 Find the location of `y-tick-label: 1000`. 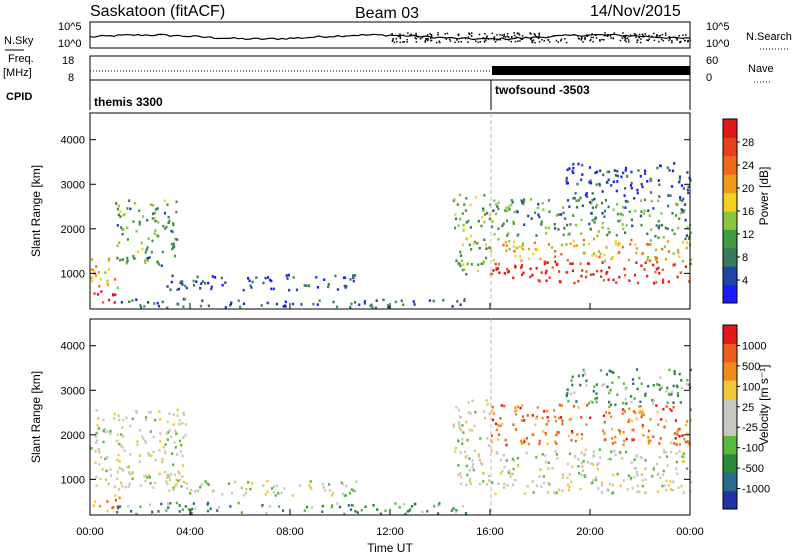

y-tick-label: 1000 is located at coordinates (73, 480).